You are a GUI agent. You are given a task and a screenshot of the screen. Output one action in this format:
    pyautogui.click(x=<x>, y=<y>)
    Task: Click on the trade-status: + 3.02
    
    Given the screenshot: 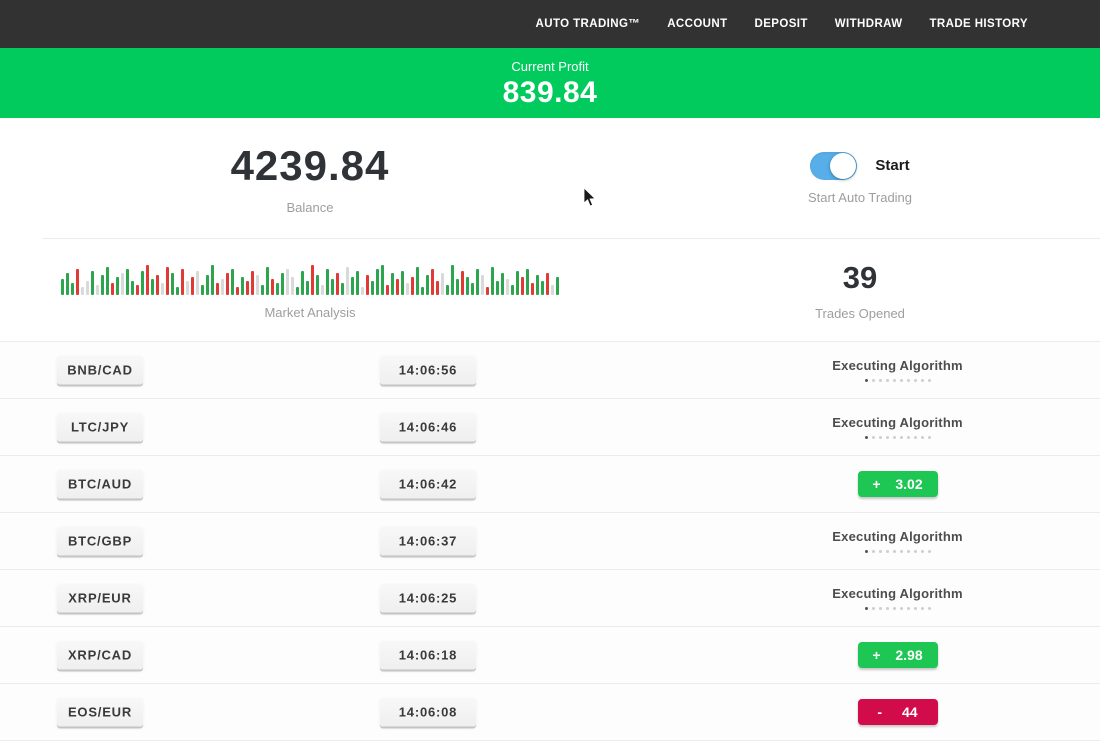 What is the action you would take?
    pyautogui.click(x=897, y=484)
    